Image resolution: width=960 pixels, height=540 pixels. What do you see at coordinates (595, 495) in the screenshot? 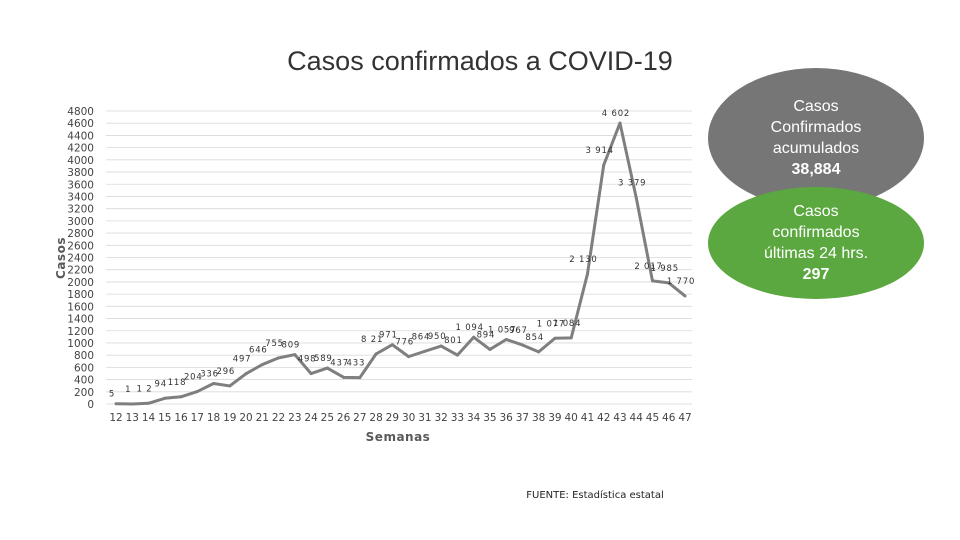
I see `source-note: FUENTE: Estadística estatal` at bounding box center [595, 495].